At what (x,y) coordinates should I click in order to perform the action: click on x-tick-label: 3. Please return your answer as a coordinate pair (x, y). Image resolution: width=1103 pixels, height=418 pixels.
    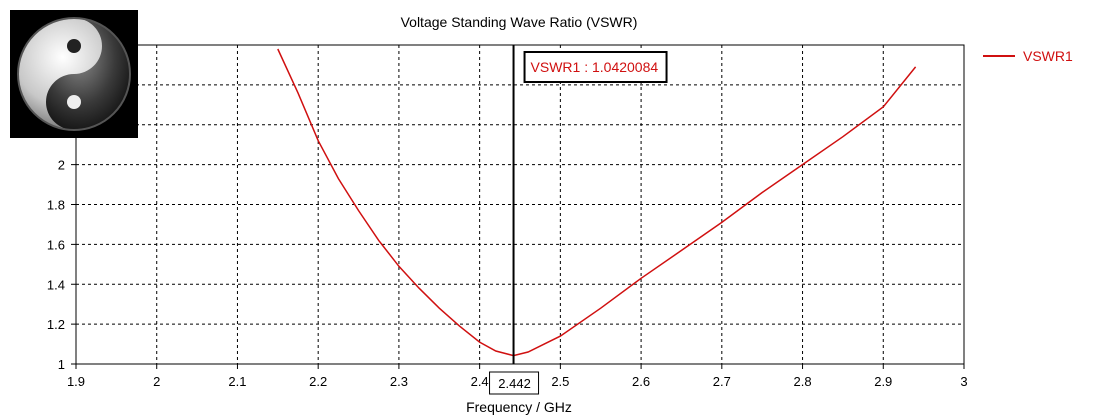
    Looking at the image, I should click on (963, 381).